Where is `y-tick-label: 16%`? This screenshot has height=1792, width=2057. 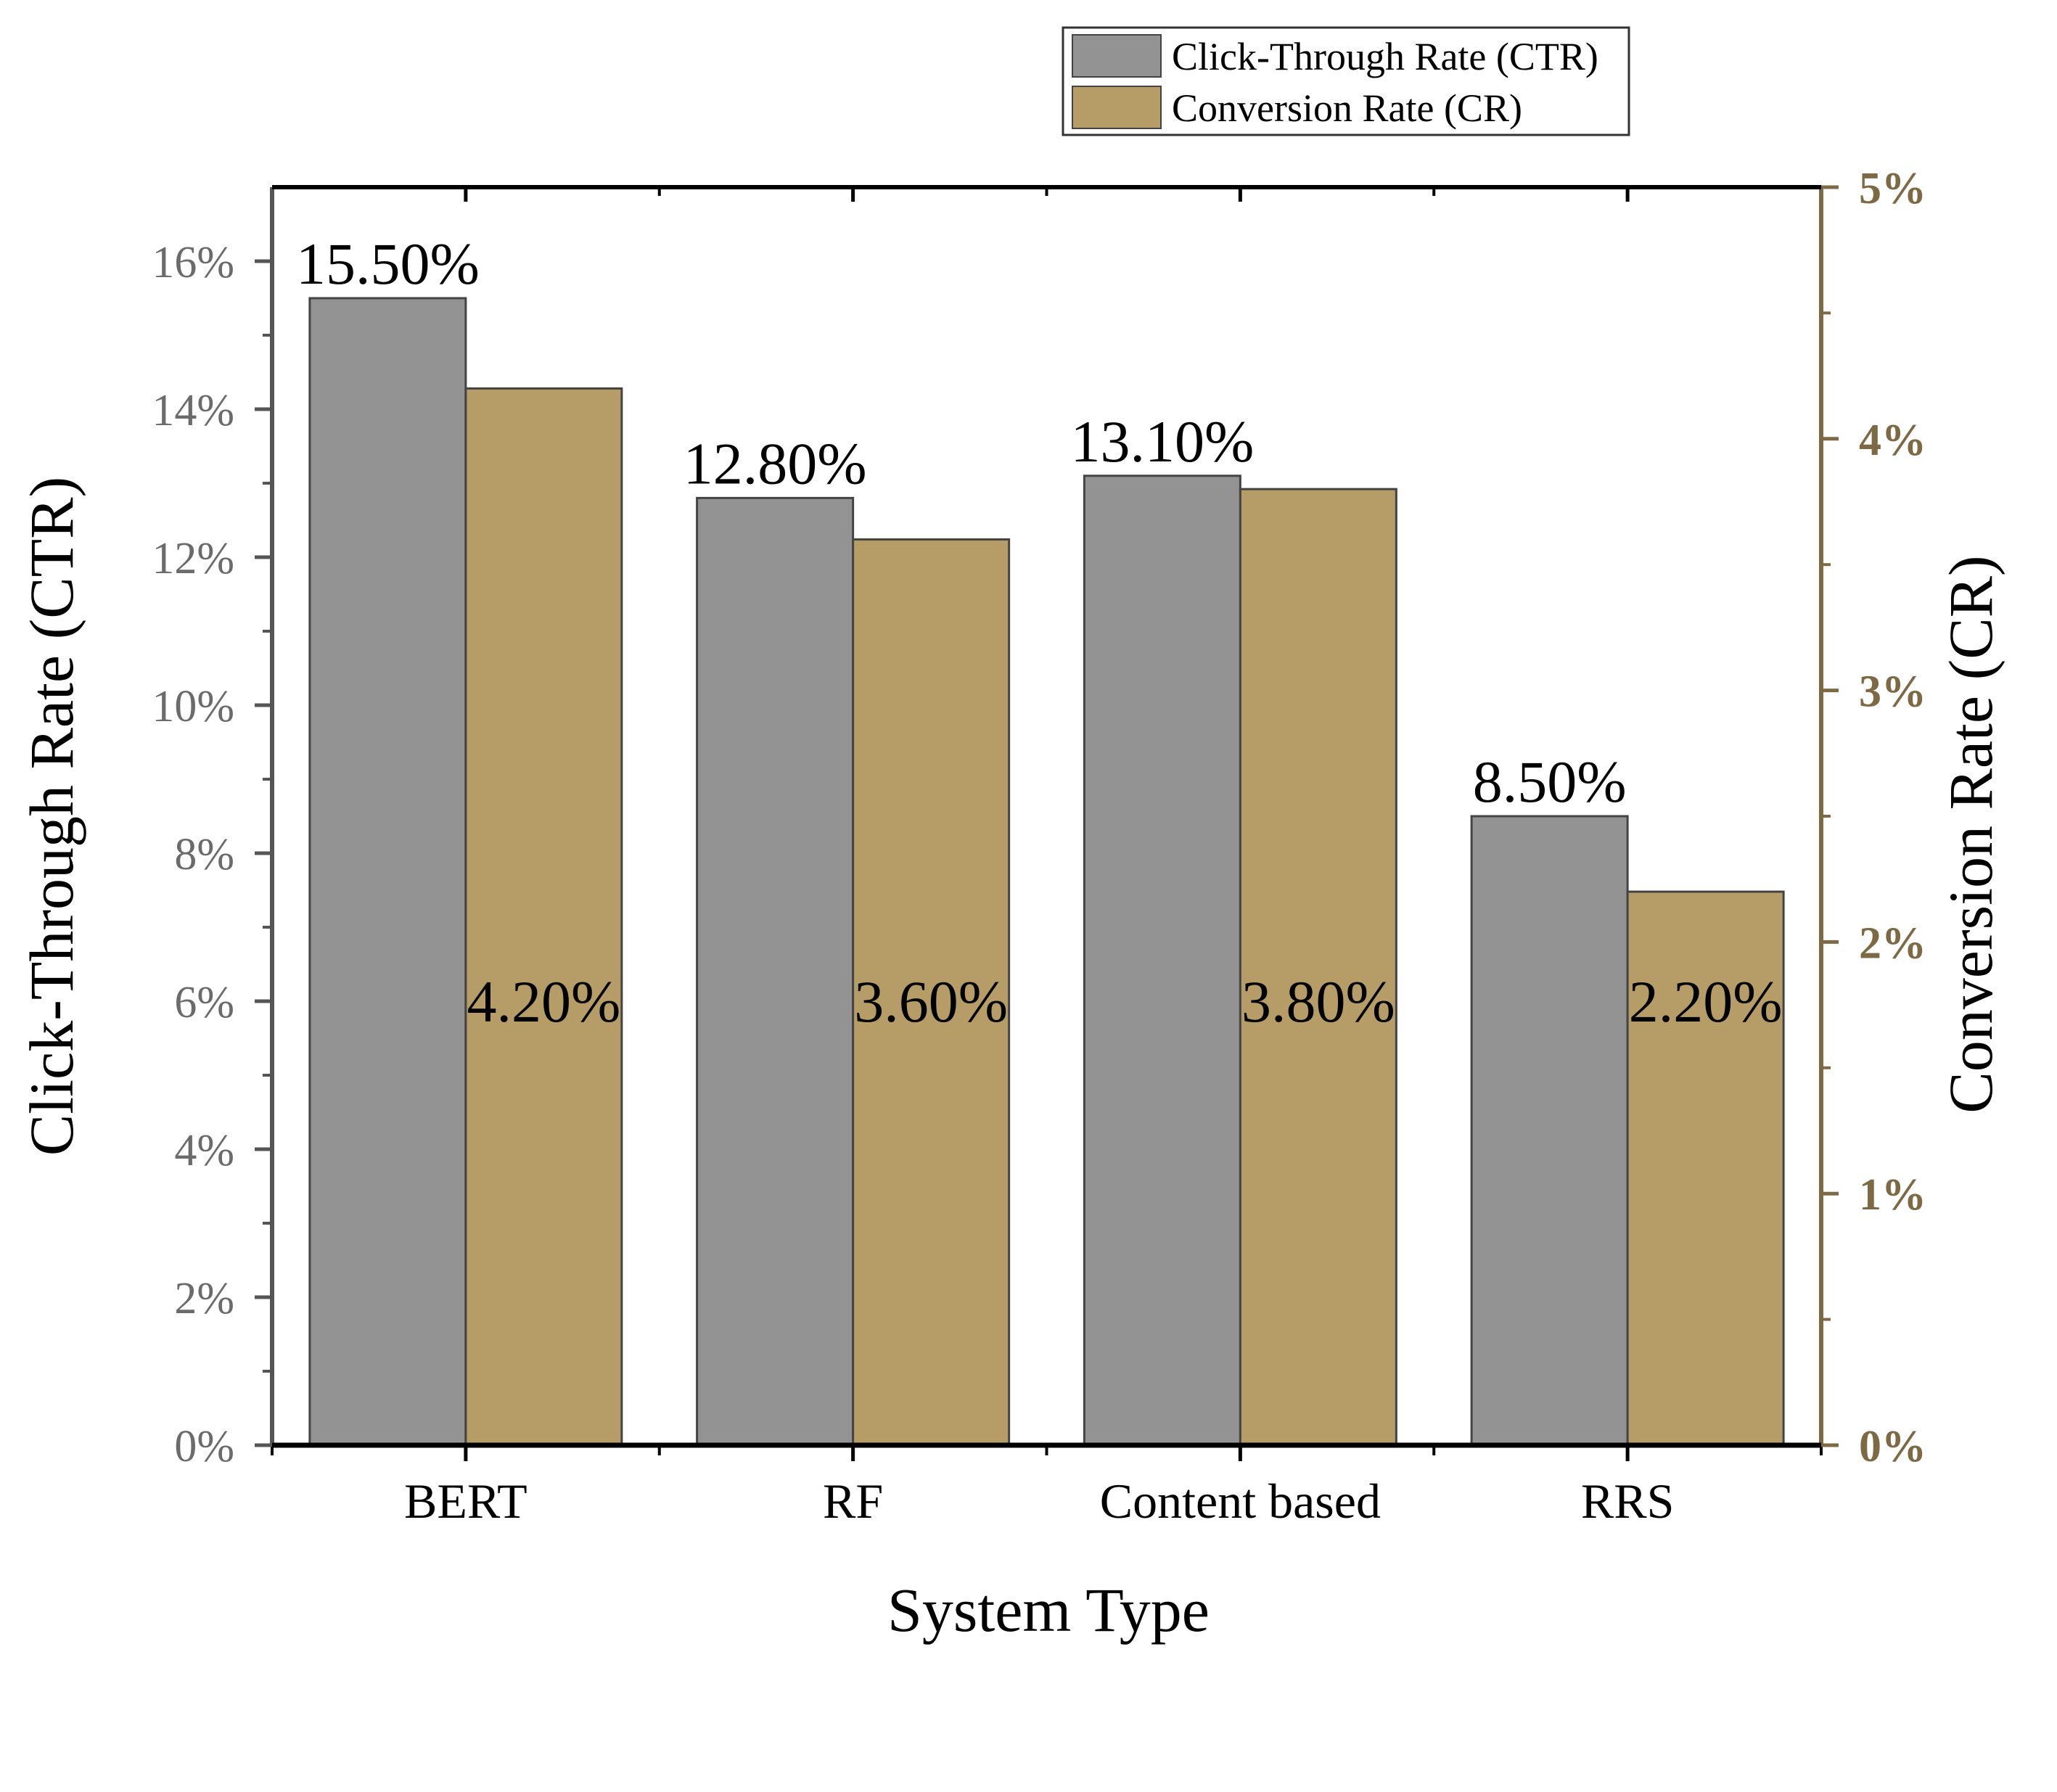 y-tick-label: 16% is located at coordinates (193, 262).